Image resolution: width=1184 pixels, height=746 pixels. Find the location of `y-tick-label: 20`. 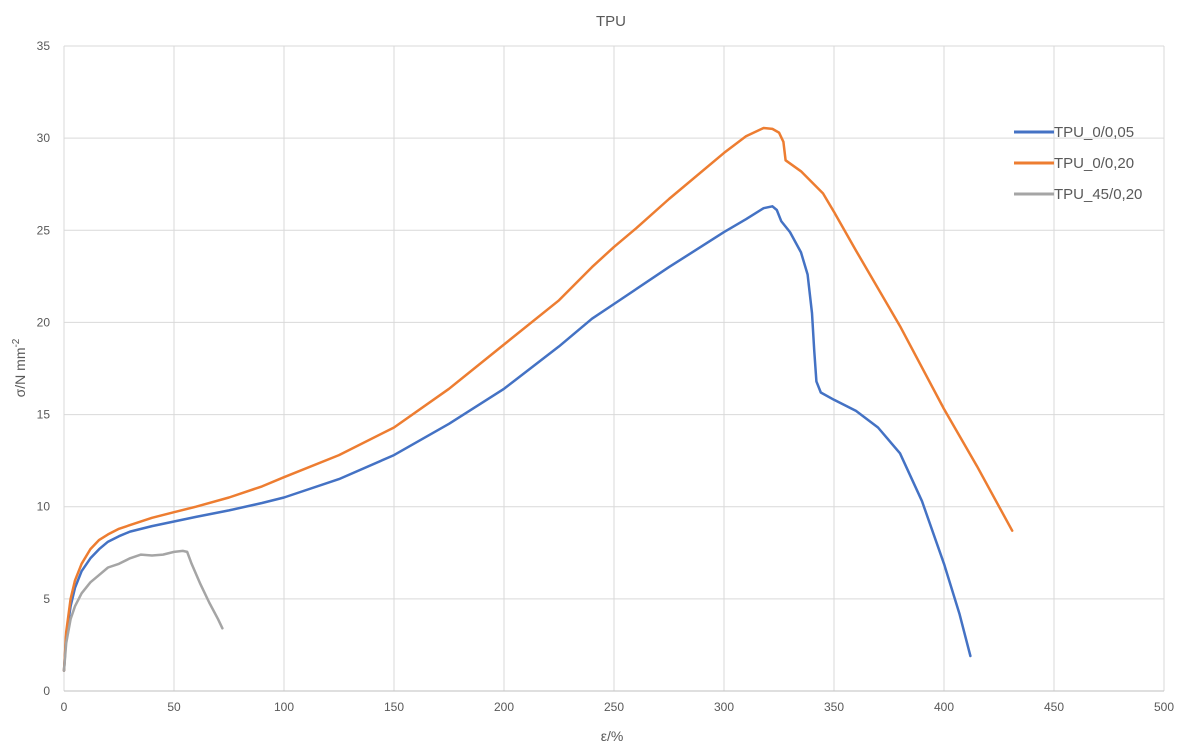

y-tick-label: 20 is located at coordinates (44, 322).